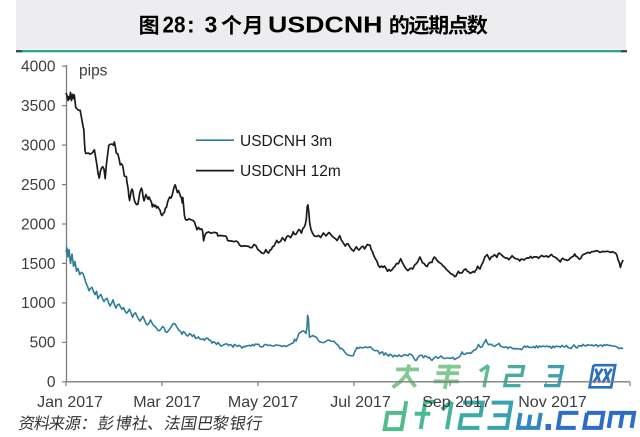 This screenshot has height=437, width=640. I want to click on svg-text: 3000, so click(38, 145).